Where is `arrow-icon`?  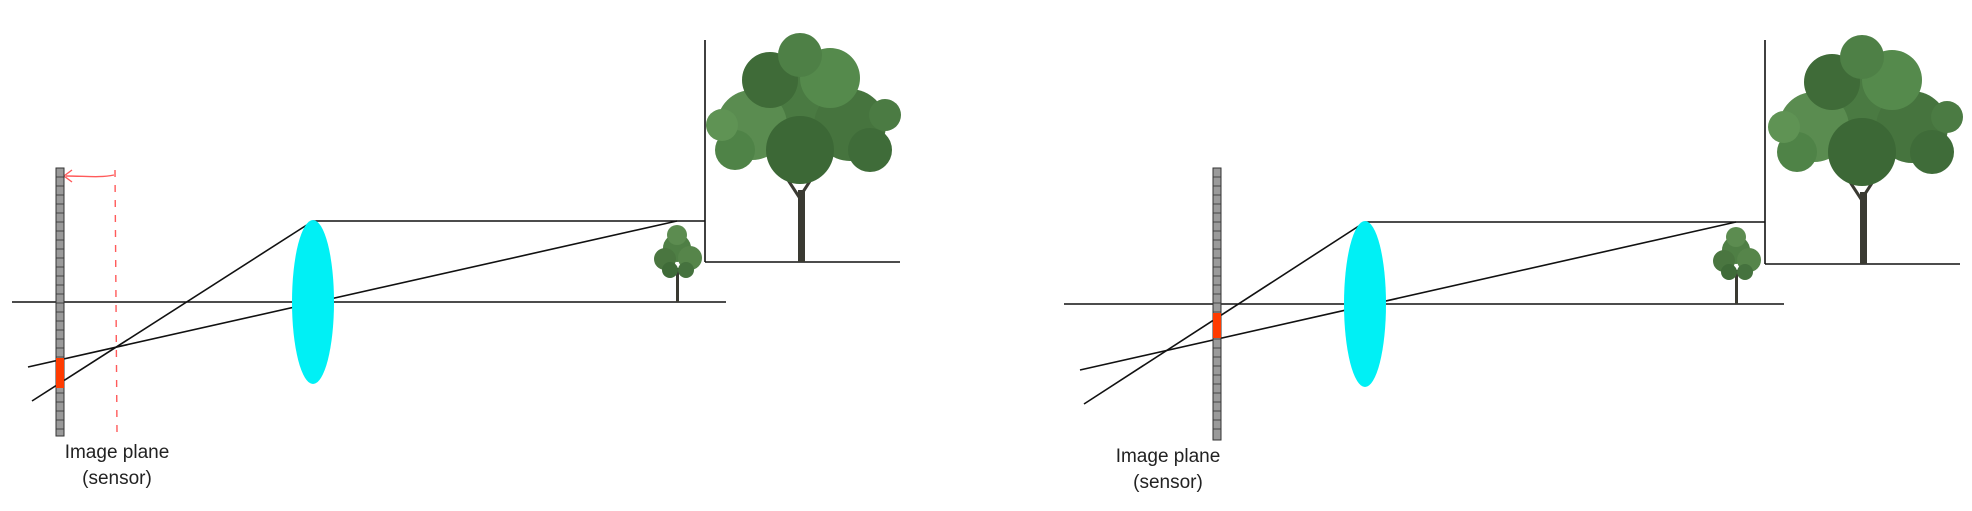 arrow-icon is located at coordinates (90, 176).